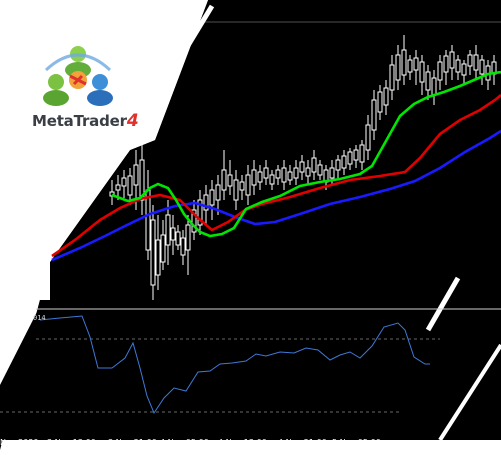 This screenshot has width=501, height=455. I want to click on time-axis-label: 4 Nov 21:00, so click(302, 442).